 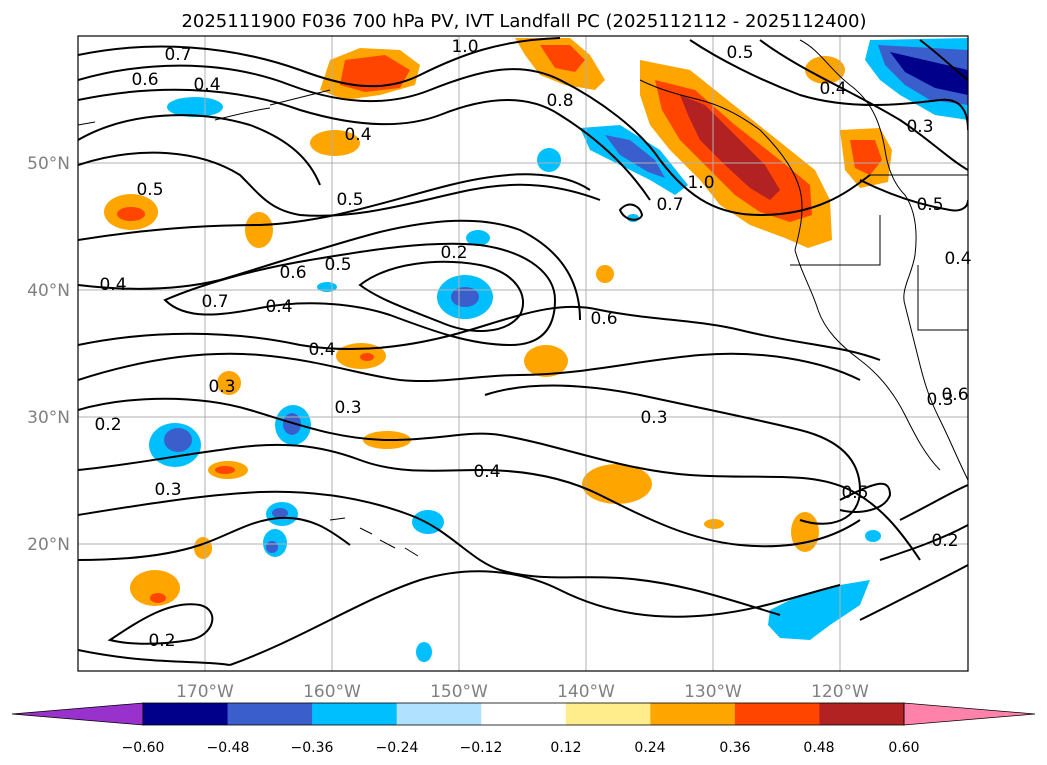 I want to click on lon-tick: 160°W, so click(x=332, y=692).